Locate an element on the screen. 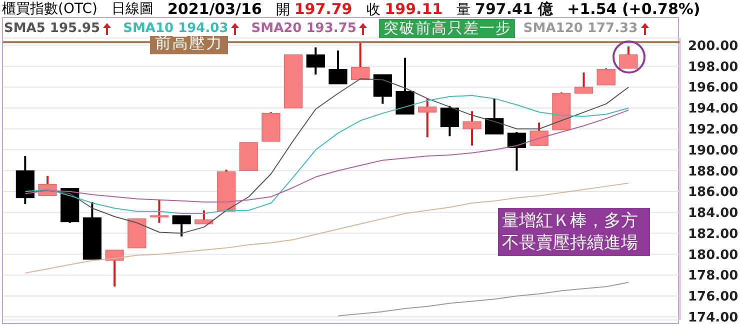  text: SMA20 193.75 is located at coordinates (309, 28).